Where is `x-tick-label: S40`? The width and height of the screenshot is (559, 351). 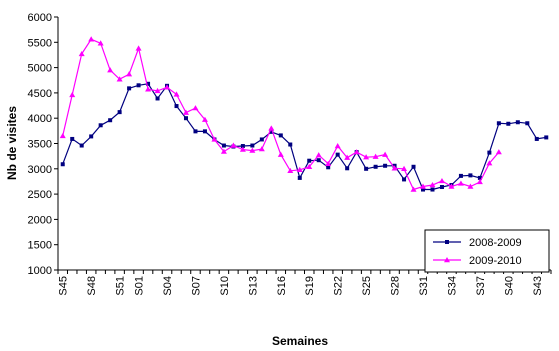
x-tick-label: S40 is located at coordinates (509, 286).